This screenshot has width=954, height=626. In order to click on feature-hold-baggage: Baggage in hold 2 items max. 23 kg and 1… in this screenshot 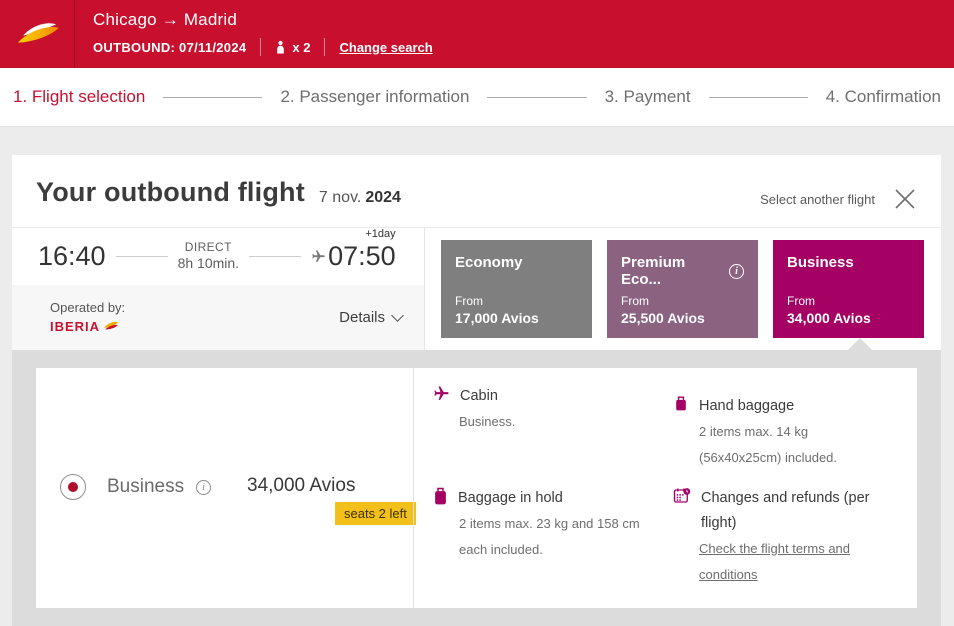, I will do `click(553, 524)`.